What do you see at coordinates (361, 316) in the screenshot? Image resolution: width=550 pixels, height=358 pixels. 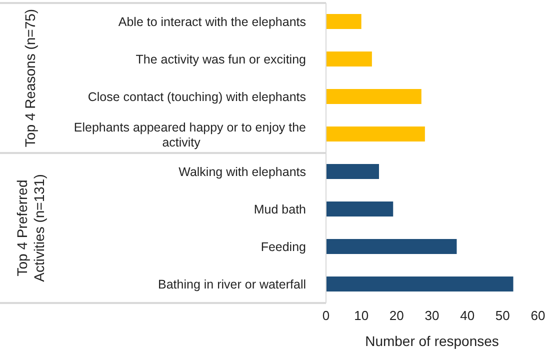 I see `x-tick-label: 10` at bounding box center [361, 316].